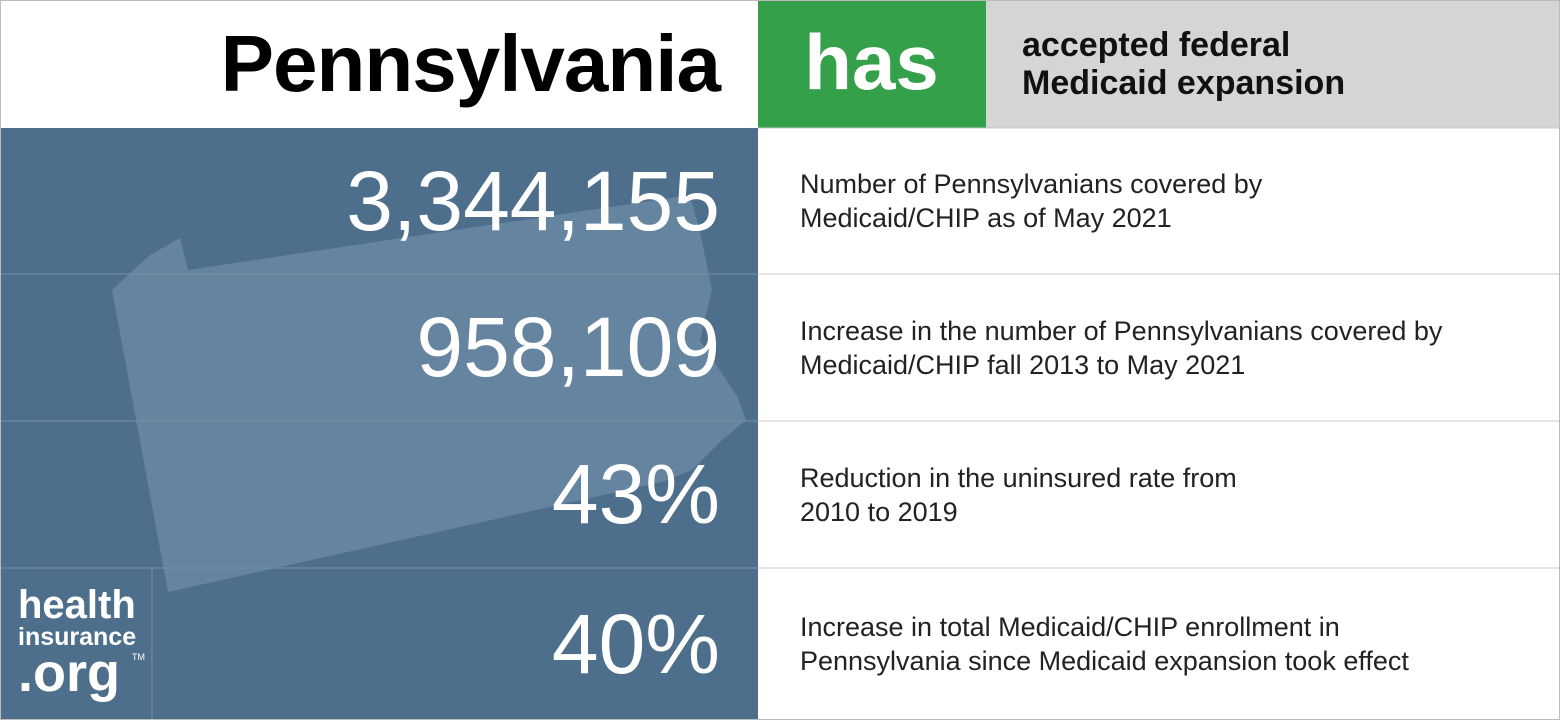 This screenshot has width=1560, height=720. What do you see at coordinates (879, 511) in the screenshot?
I see `line: 2010 to 2019` at bounding box center [879, 511].